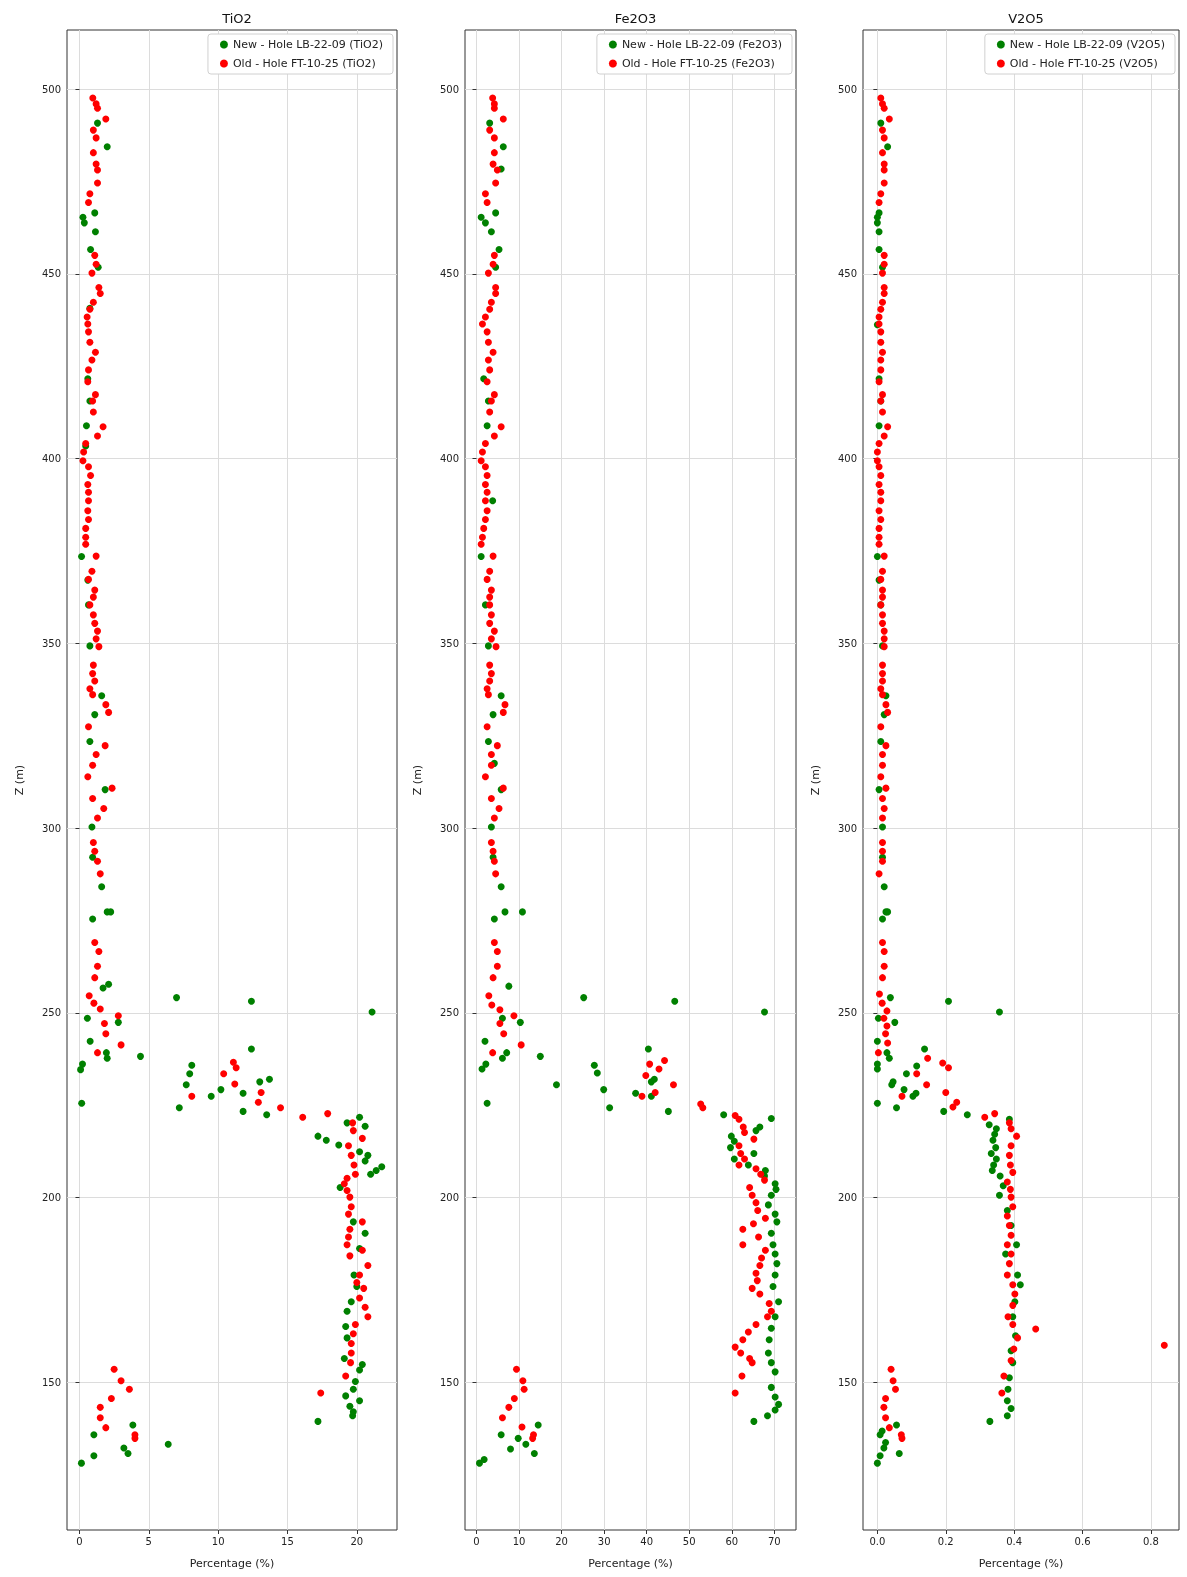 The width and height of the screenshot is (1187, 1577). Describe the element at coordinates (1082, 1541) in the screenshot. I see `x-tick-label: 0.6` at that location.